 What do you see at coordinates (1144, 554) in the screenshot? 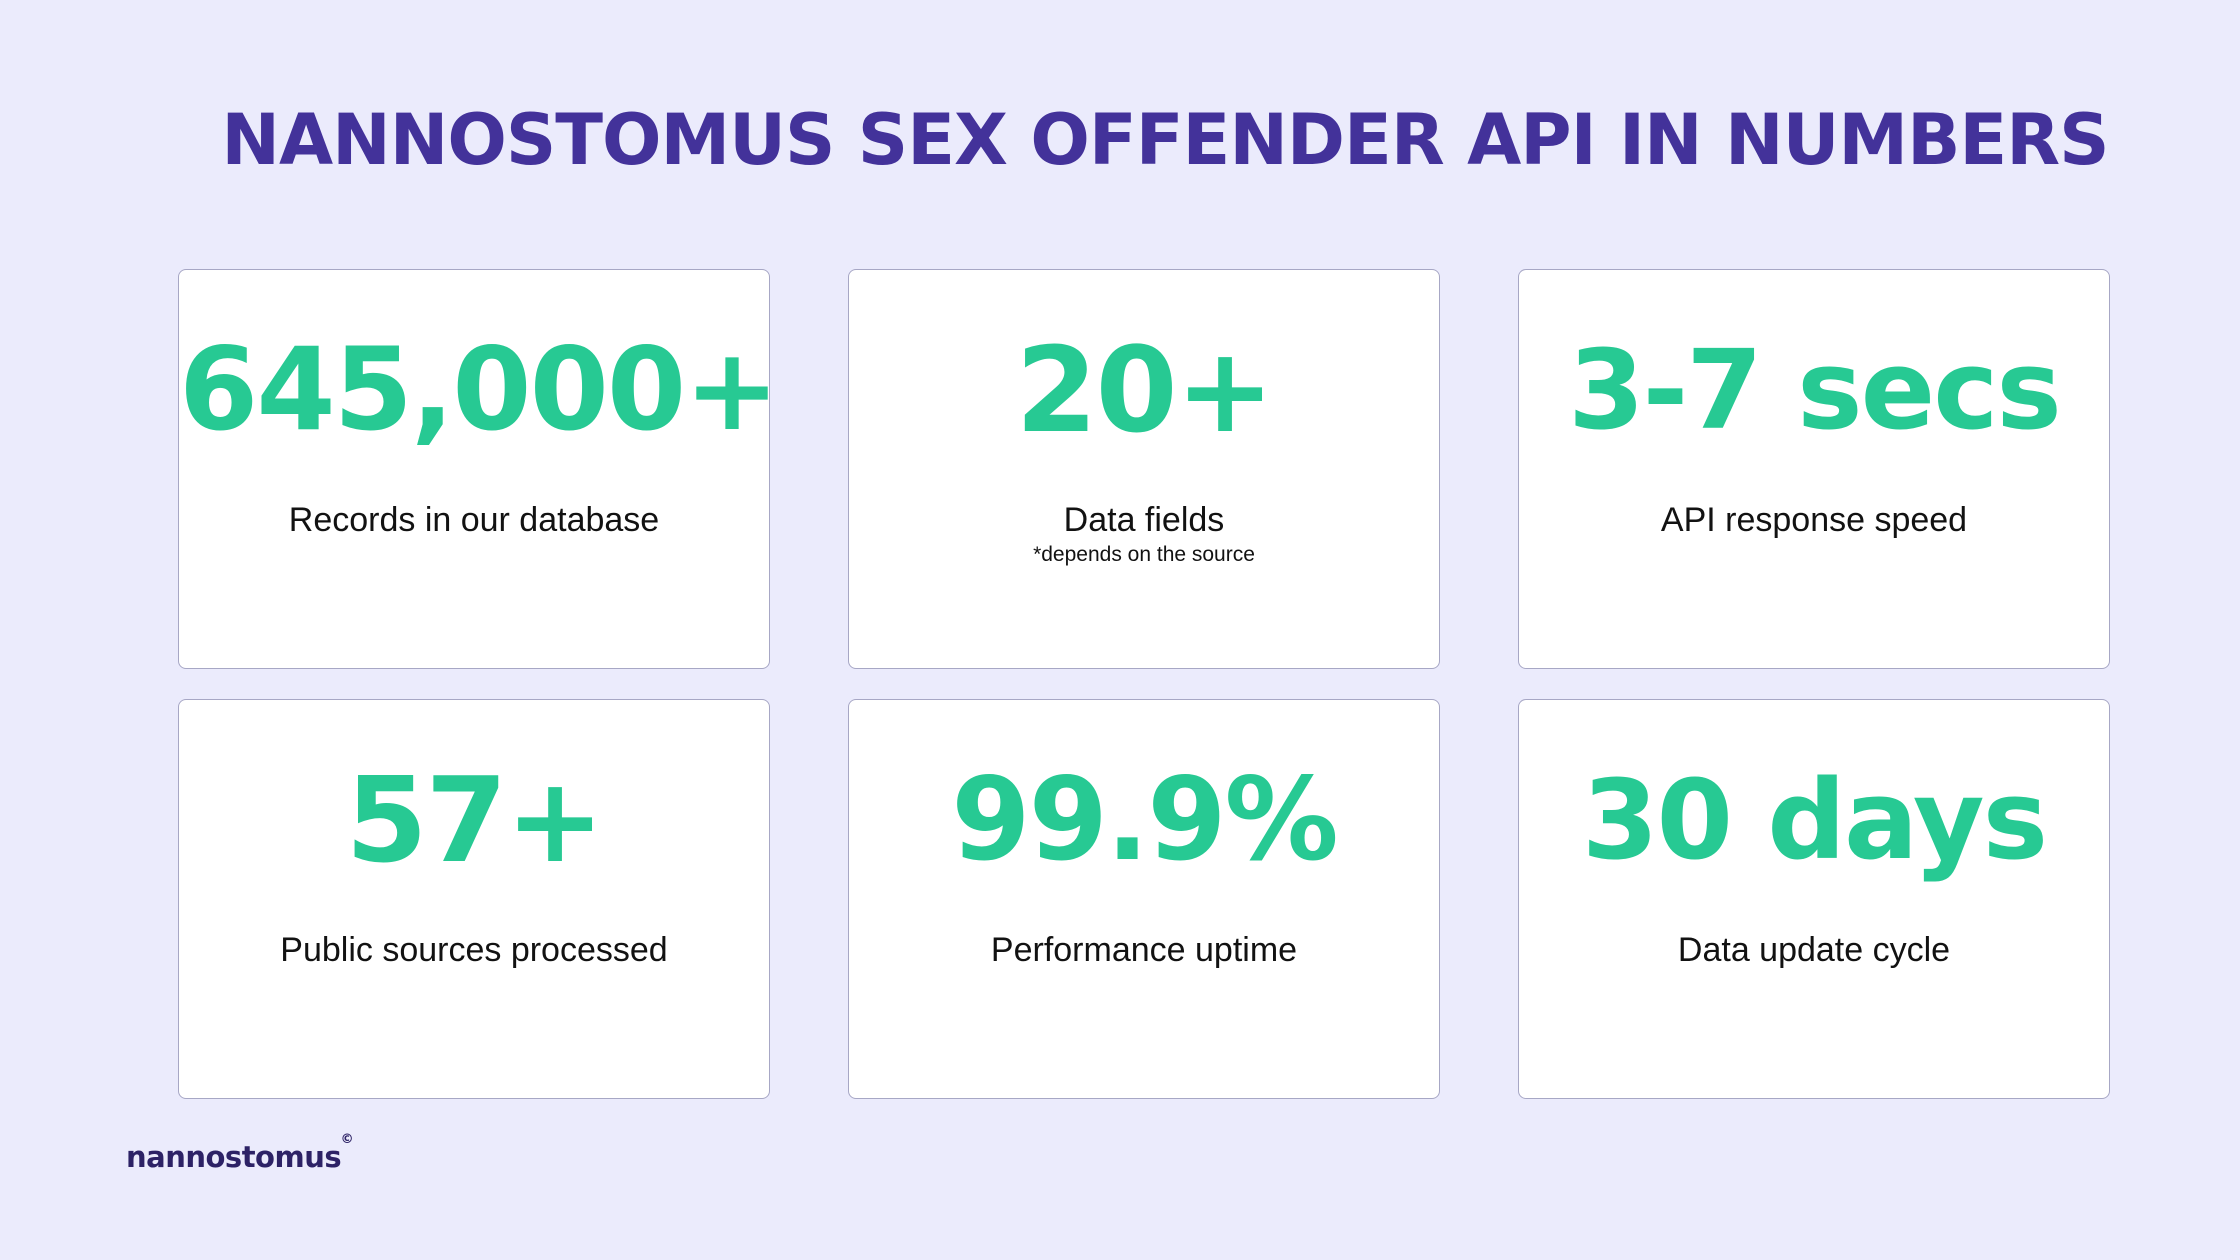
I see `stat-note: *depends on the source` at bounding box center [1144, 554].